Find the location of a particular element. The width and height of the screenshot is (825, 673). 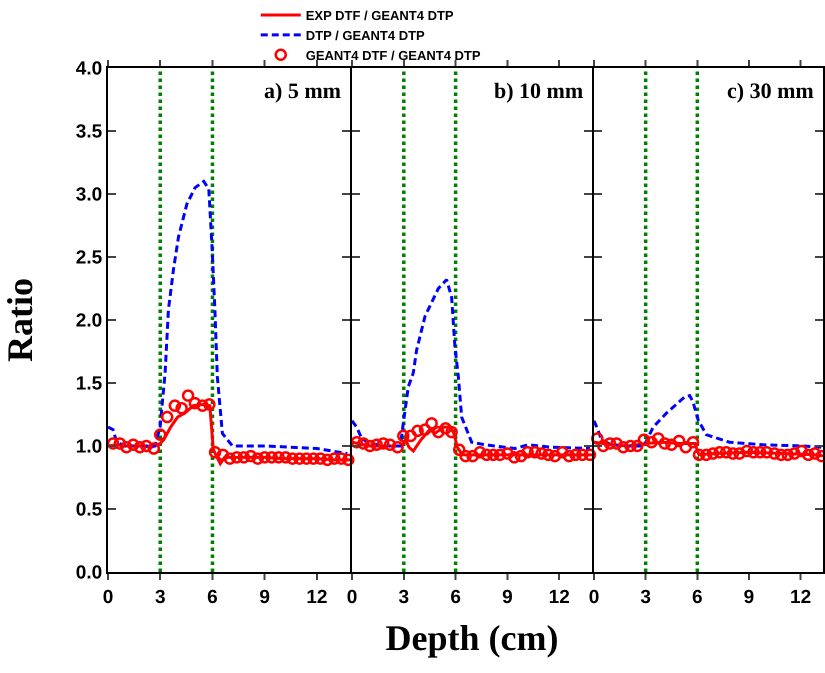

x-tick-label: 9 is located at coordinates (507, 597).